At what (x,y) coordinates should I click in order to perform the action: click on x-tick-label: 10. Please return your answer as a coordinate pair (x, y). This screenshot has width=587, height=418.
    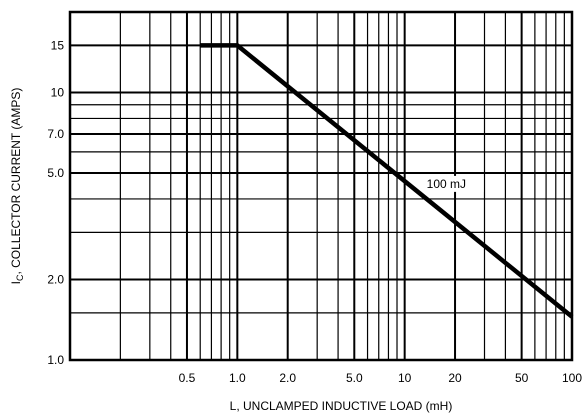
    Looking at the image, I should click on (405, 378).